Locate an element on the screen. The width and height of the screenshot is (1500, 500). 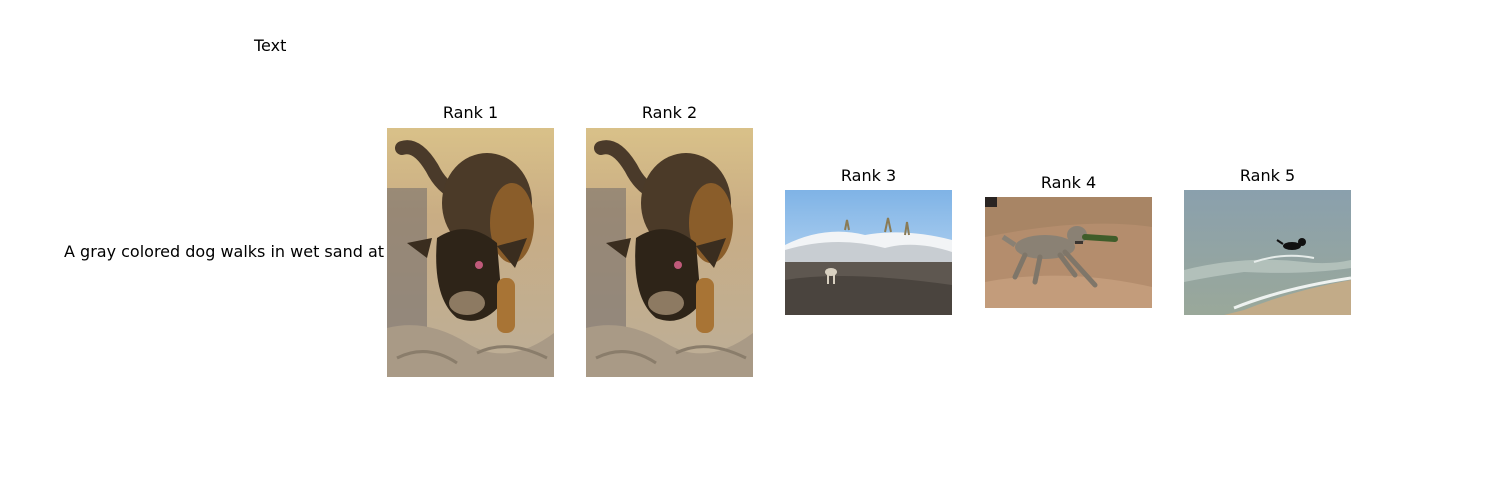
rank-2-image is located at coordinates (669, 252).